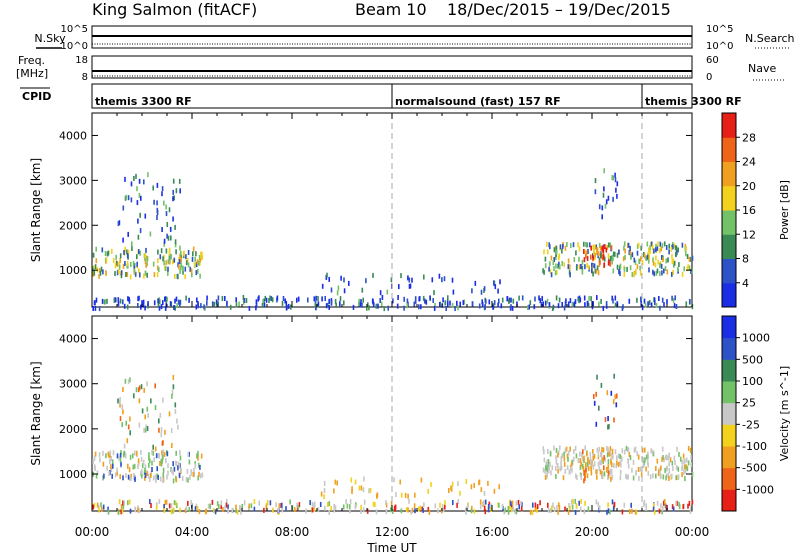 This screenshot has height=554, width=800. Describe the element at coordinates (85, 77) in the screenshot. I see `freq-tick-bottom: 8` at that location.